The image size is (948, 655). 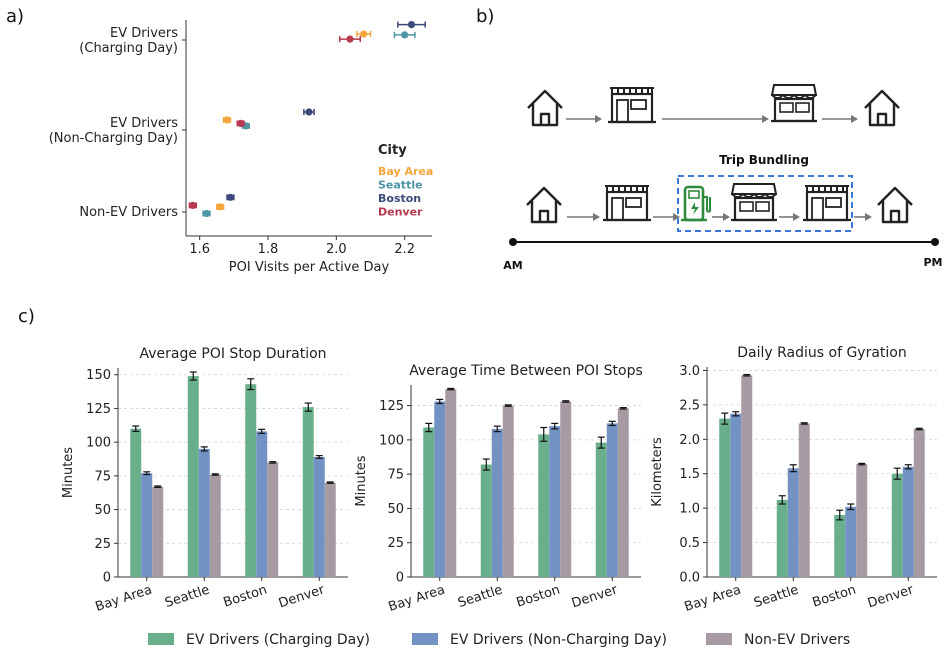 What do you see at coordinates (764, 160) in the screenshot?
I see `trip-bundling-title: Trip Bundling` at bounding box center [764, 160].